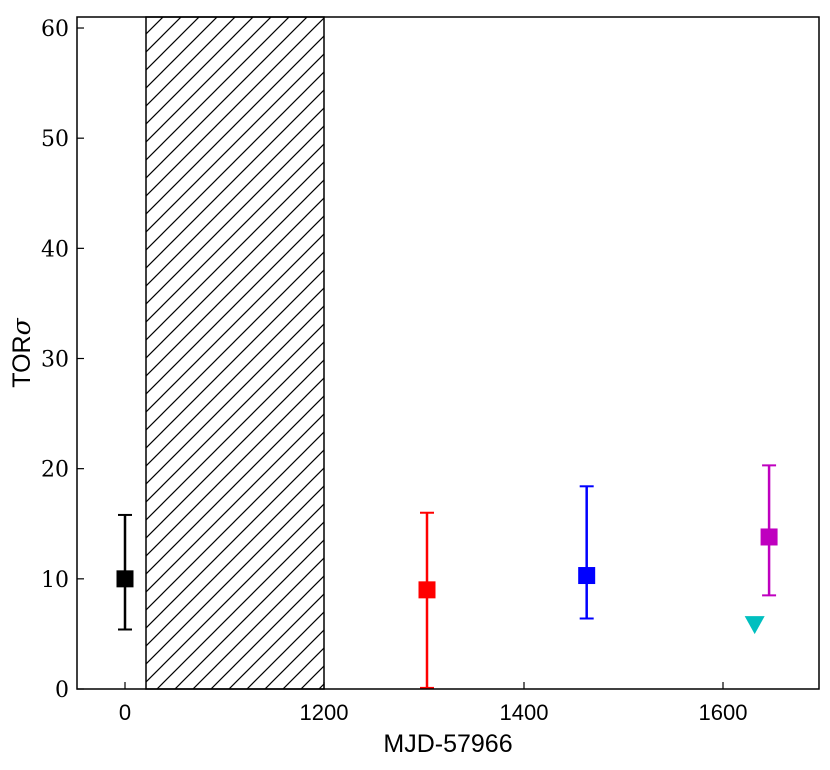 This screenshot has height=770, width=830. What do you see at coordinates (55, 139) in the screenshot?
I see `y-tick-label: 50` at bounding box center [55, 139].